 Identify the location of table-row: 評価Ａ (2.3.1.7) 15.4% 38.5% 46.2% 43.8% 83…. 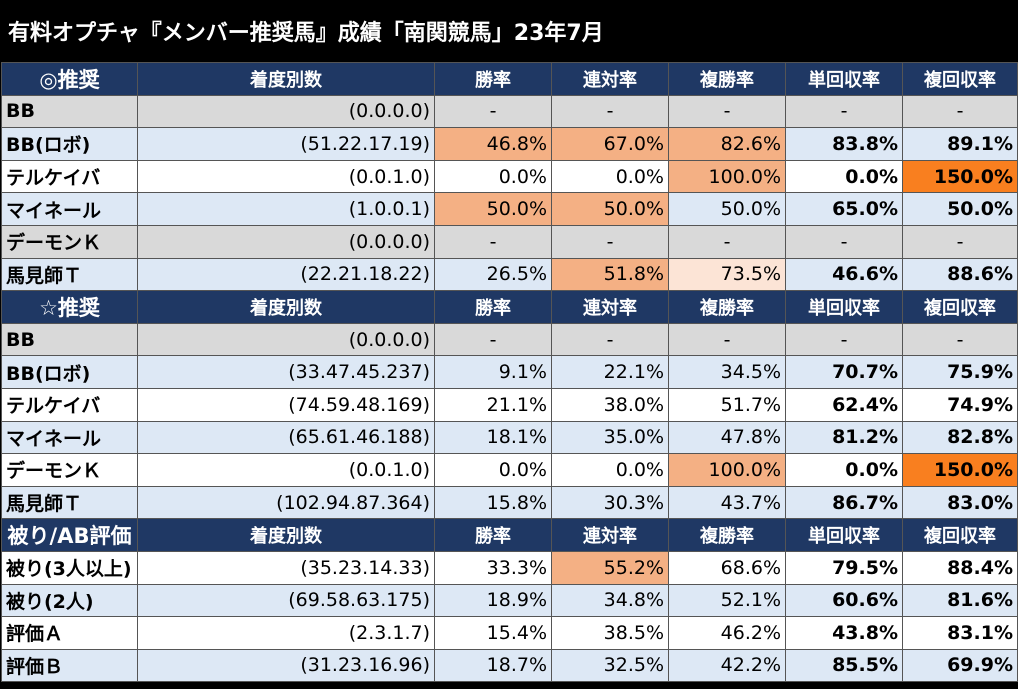
(509, 633).